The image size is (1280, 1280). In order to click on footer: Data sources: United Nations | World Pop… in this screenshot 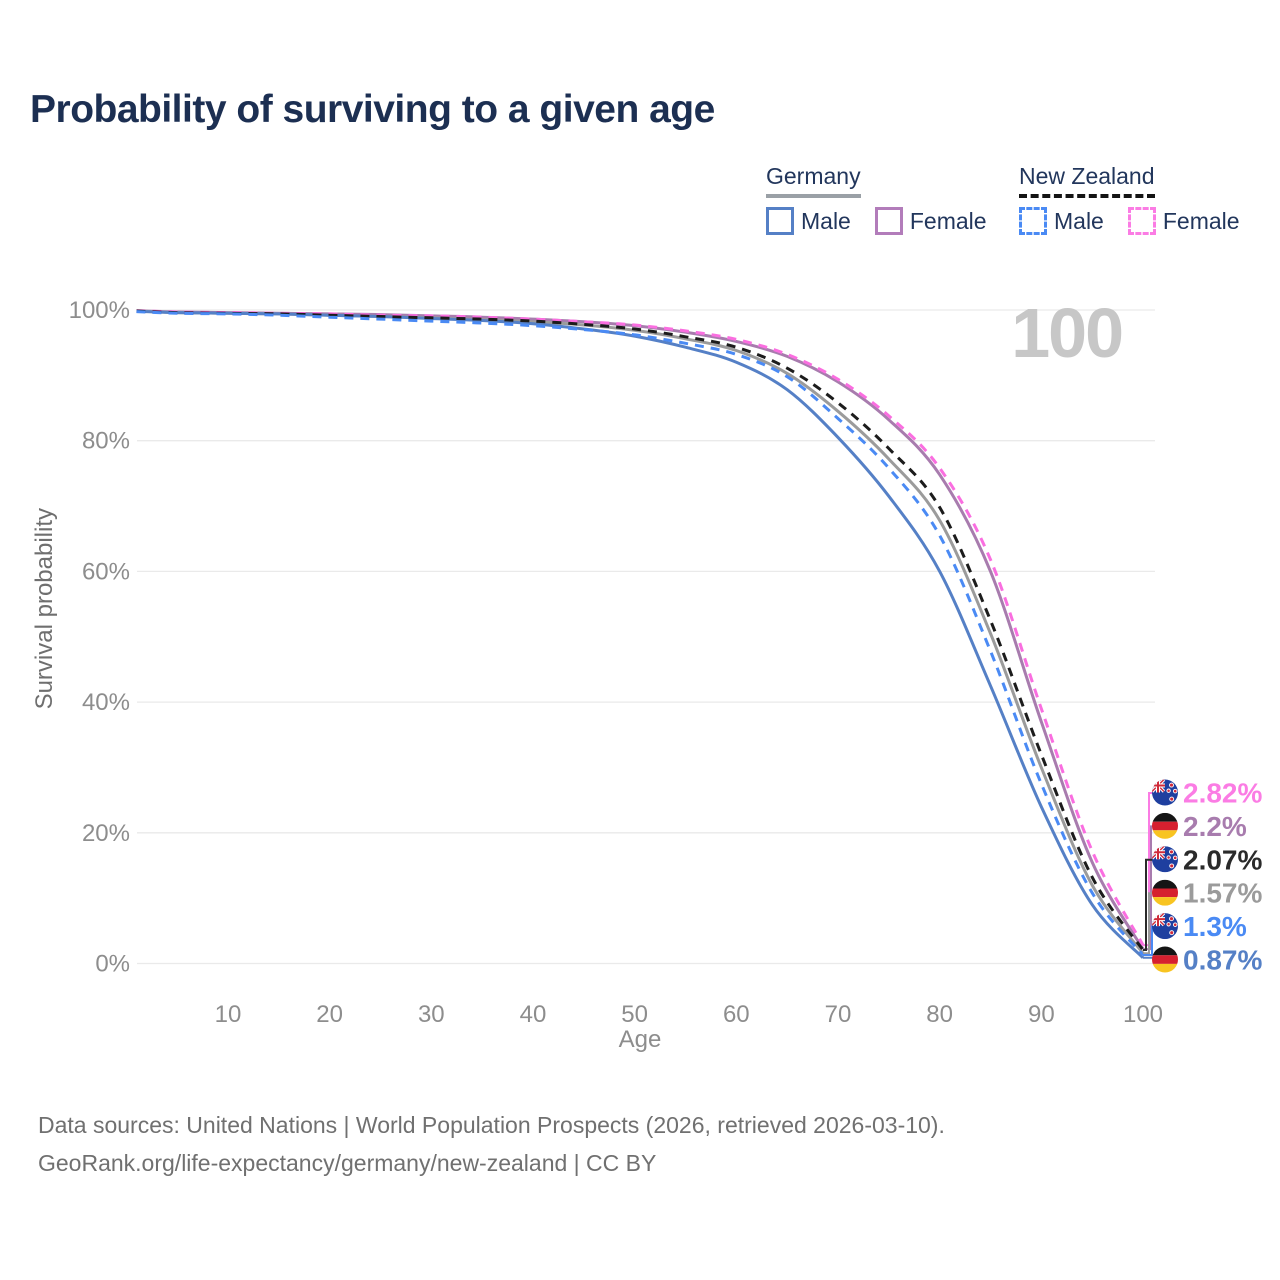, I will do `click(491, 1144)`.